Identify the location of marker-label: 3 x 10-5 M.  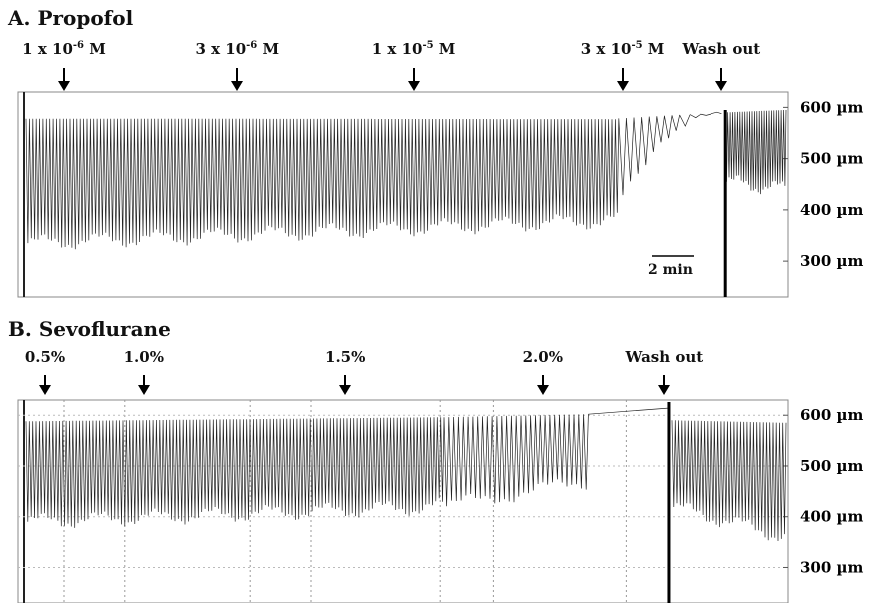
(623, 49).